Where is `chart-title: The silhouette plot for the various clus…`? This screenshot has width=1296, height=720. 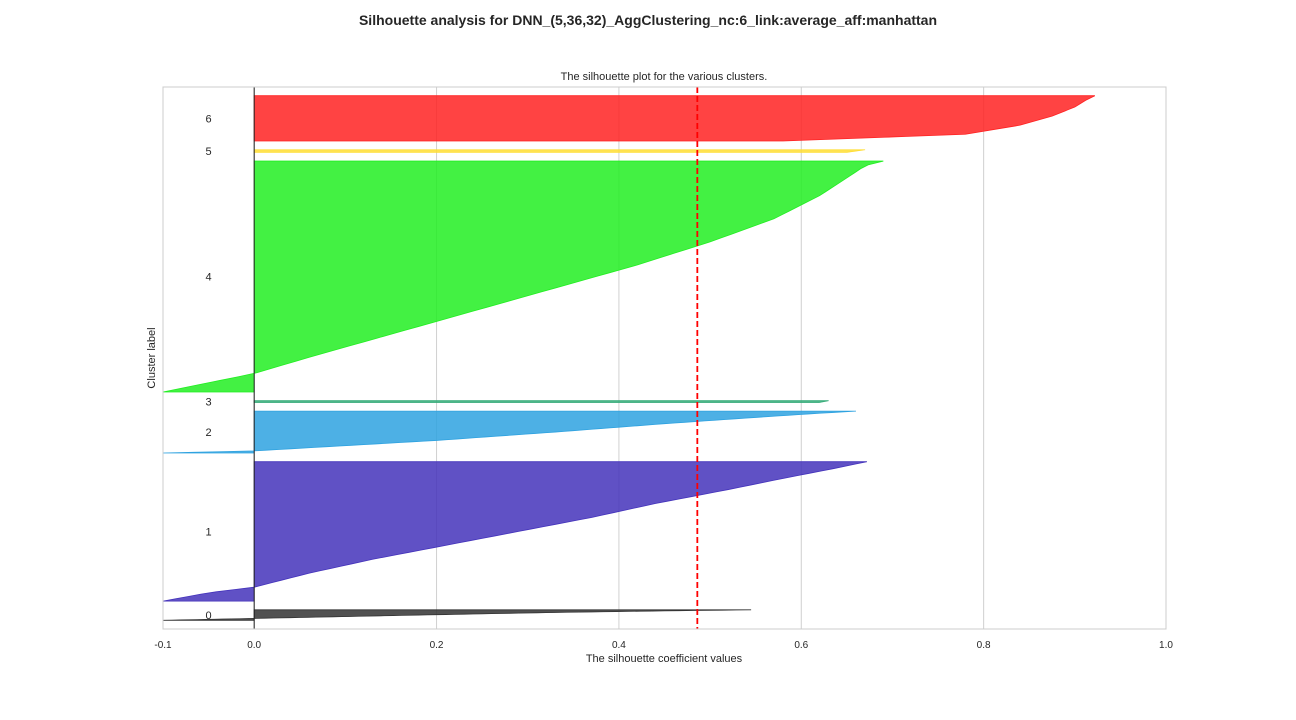
chart-title: The silhouette plot for the various clus… is located at coordinates (664, 77).